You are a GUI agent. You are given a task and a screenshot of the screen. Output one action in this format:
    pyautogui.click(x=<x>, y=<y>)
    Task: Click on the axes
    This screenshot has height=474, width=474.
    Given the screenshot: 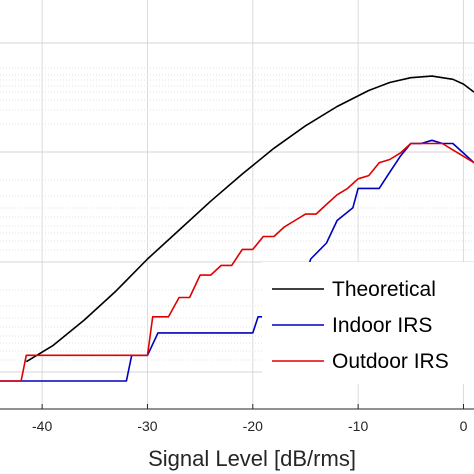 What is the action you would take?
    pyautogui.click(x=237, y=407)
    